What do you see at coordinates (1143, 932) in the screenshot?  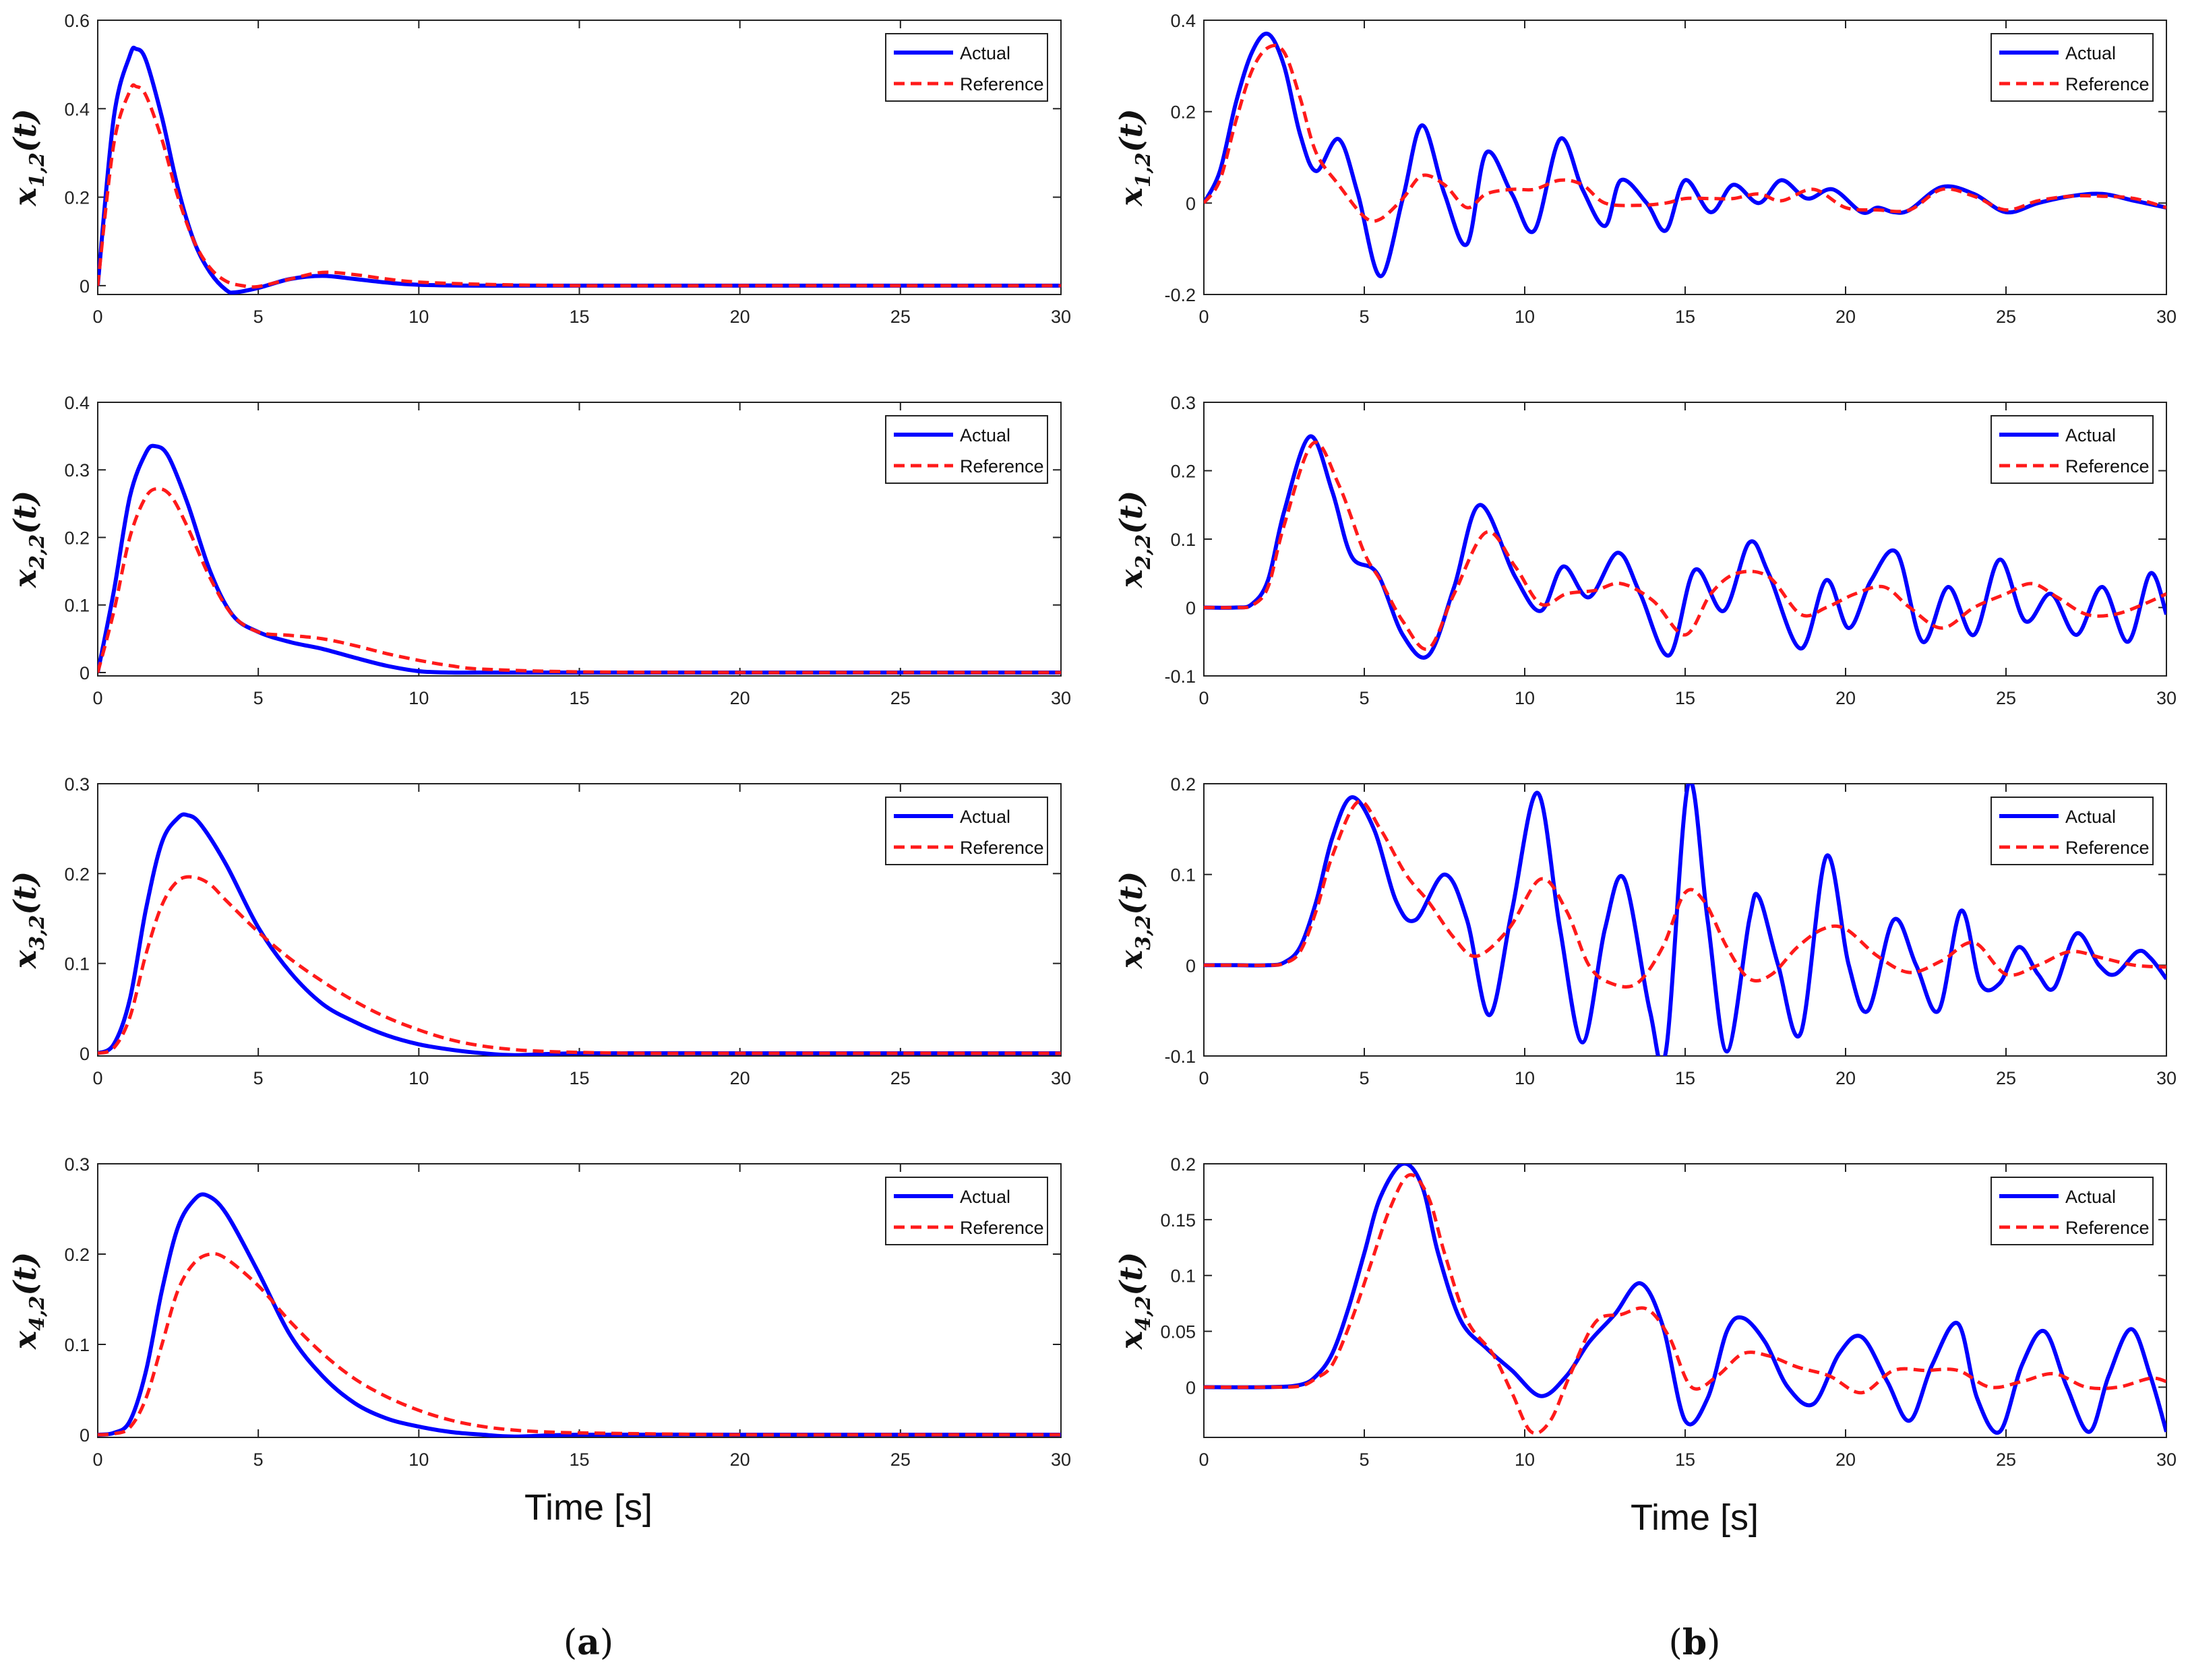 I see `y-axis-label-subscript: 3,2` at bounding box center [1143, 932].